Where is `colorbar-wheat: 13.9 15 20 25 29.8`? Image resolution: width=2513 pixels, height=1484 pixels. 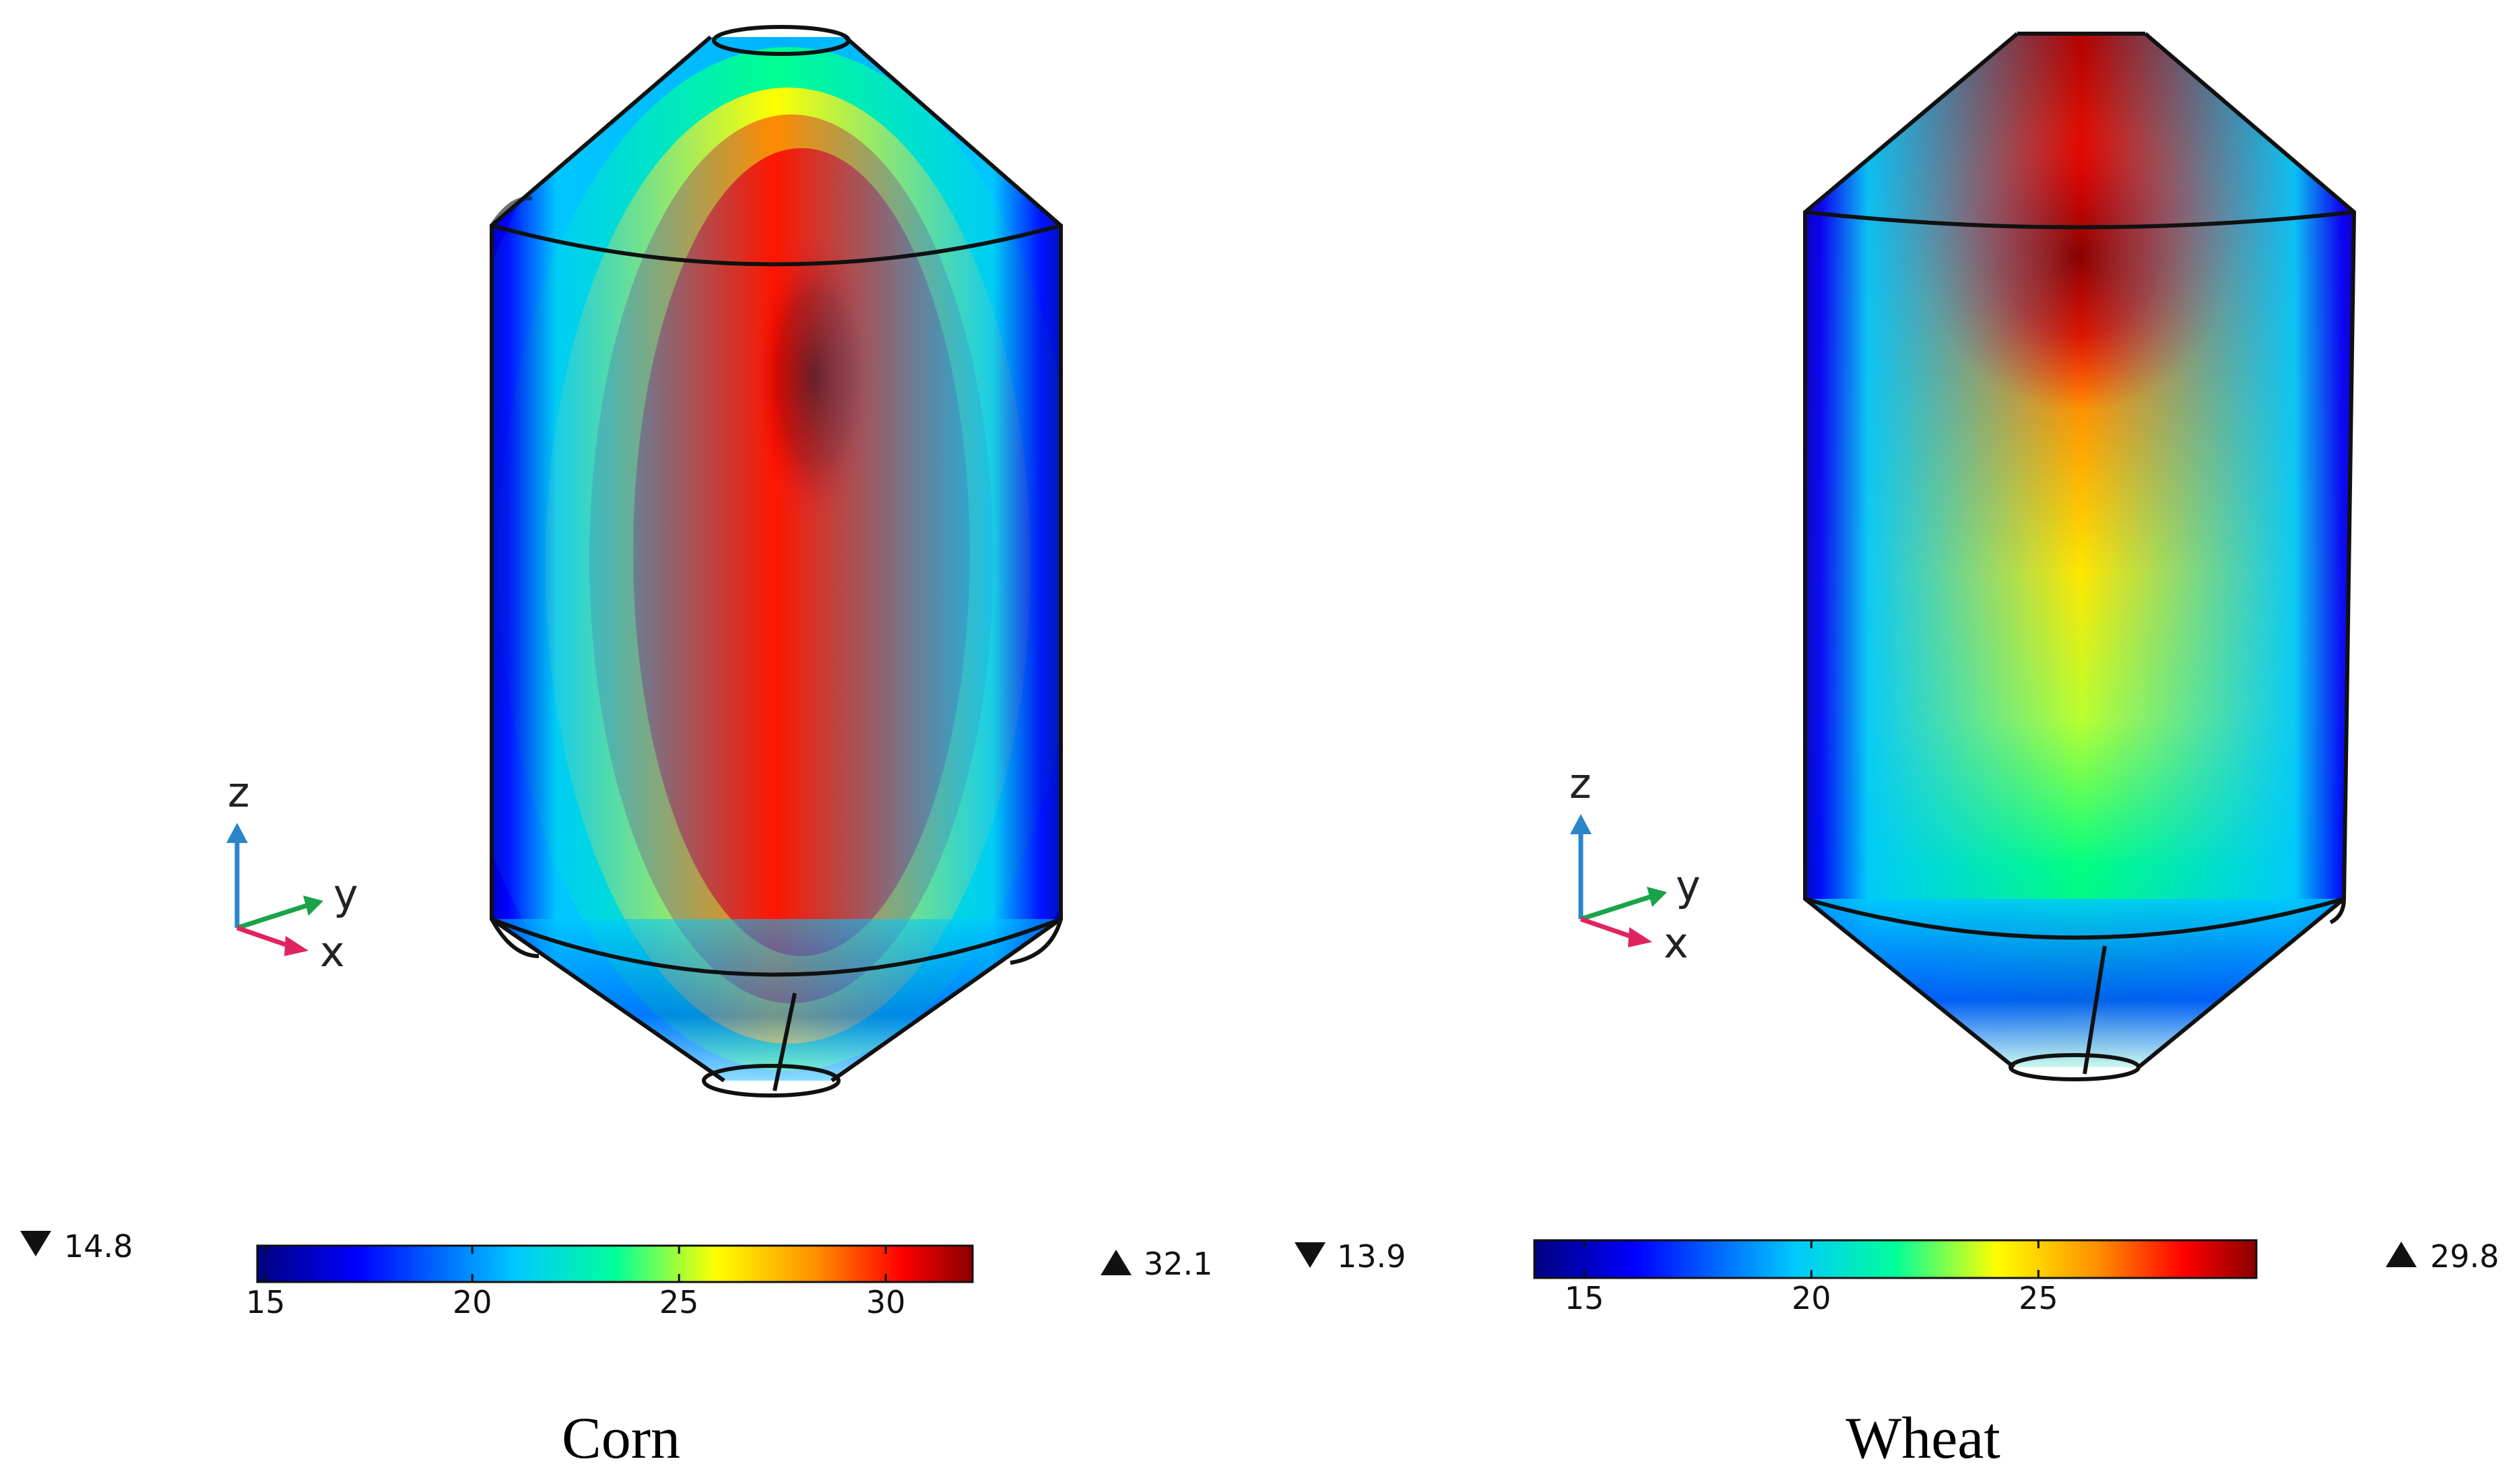 colorbar-wheat: 13.9 15 20 25 29.8 is located at coordinates (1897, 1277).